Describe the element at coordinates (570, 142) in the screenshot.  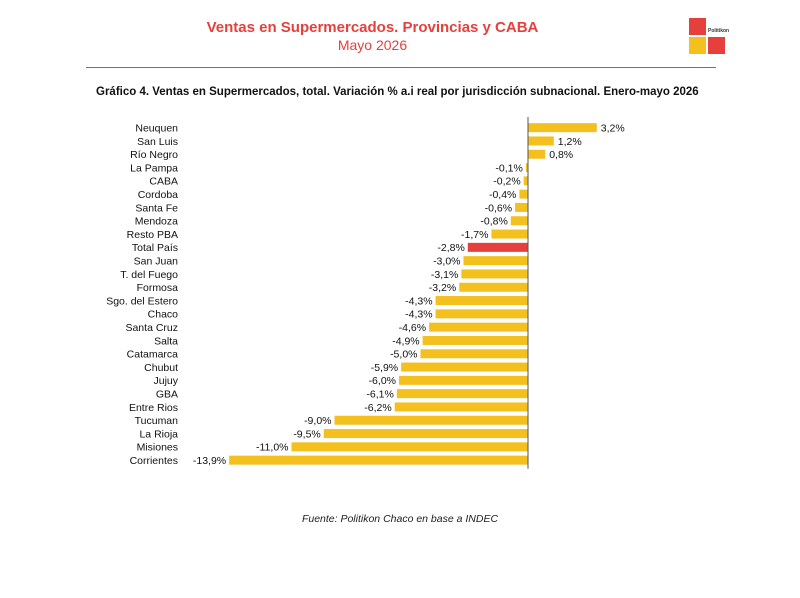
I see `data-label: 1,2%` at that location.